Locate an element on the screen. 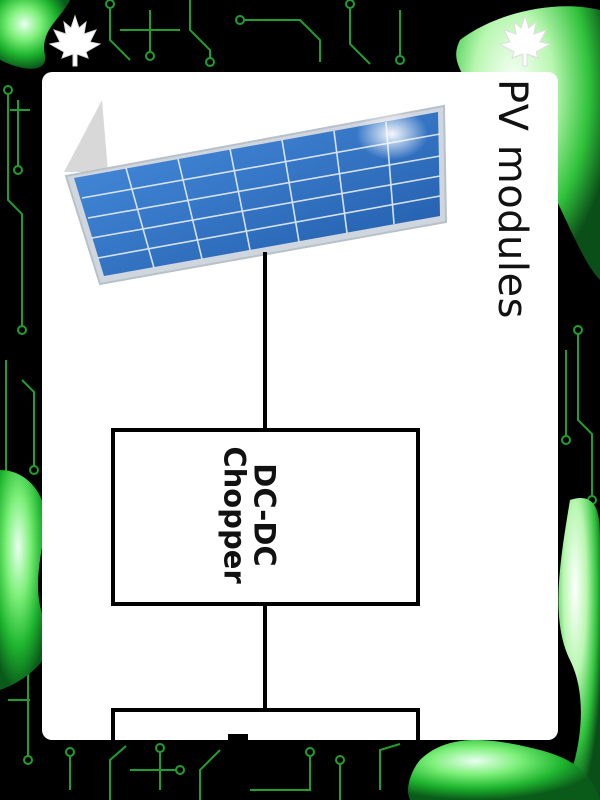  next-block is located at coordinates (265, 724).